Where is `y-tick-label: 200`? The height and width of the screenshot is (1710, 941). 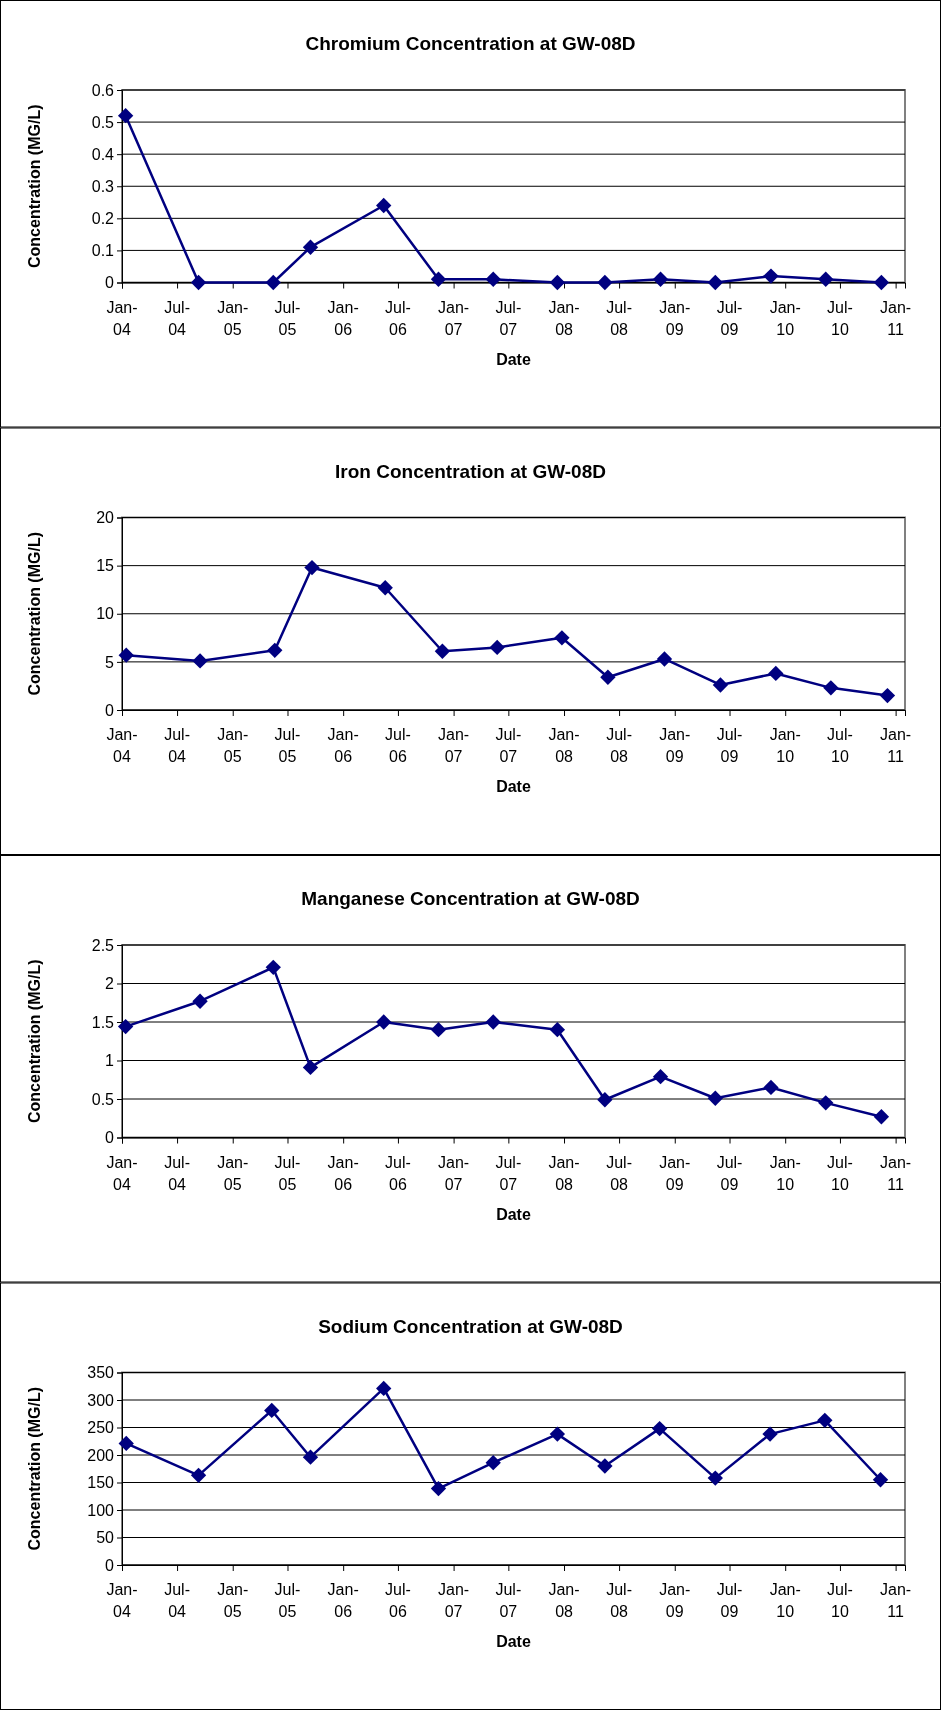
y-tick-label: 200 is located at coordinates (101, 1455).